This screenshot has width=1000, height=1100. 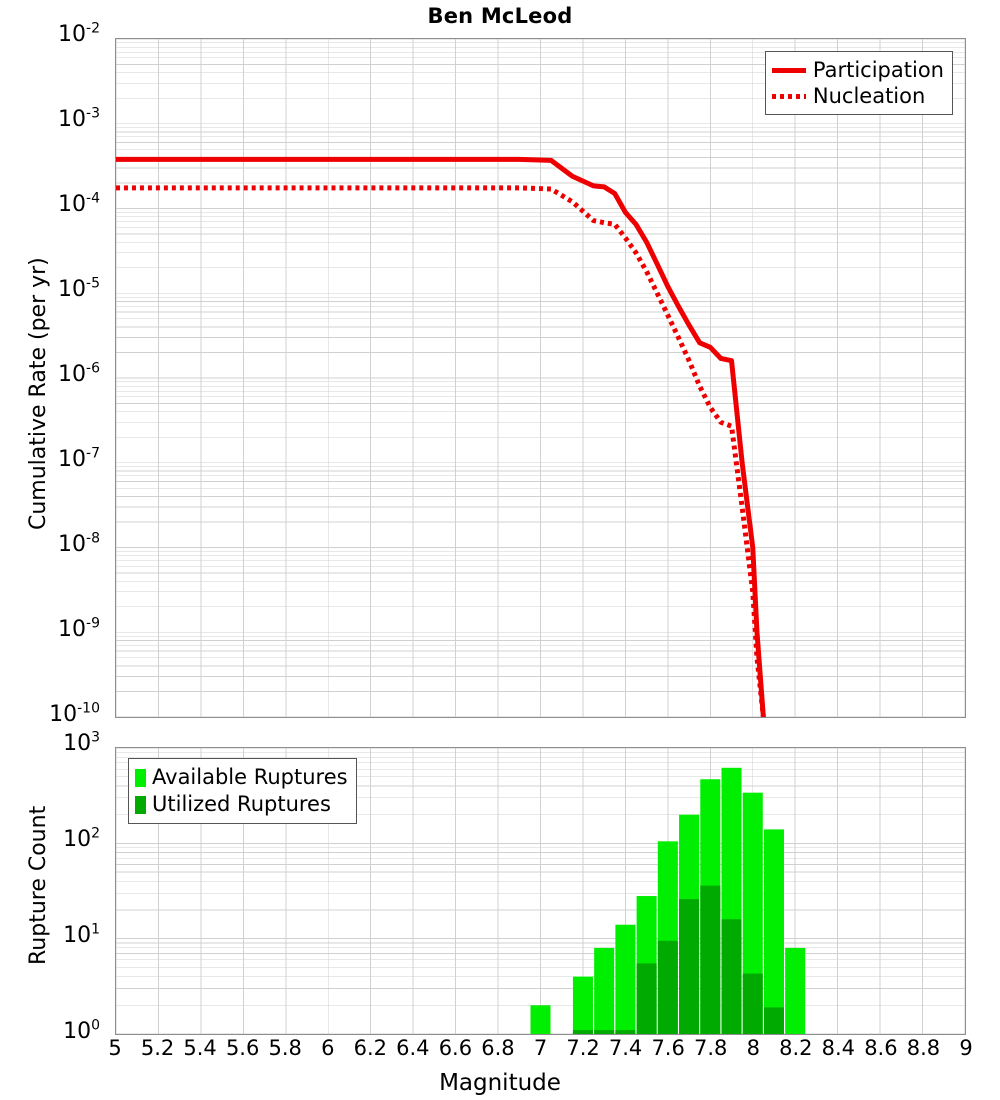 What do you see at coordinates (582, 1032) in the screenshot?
I see `bar-utilized-7.2` at bounding box center [582, 1032].